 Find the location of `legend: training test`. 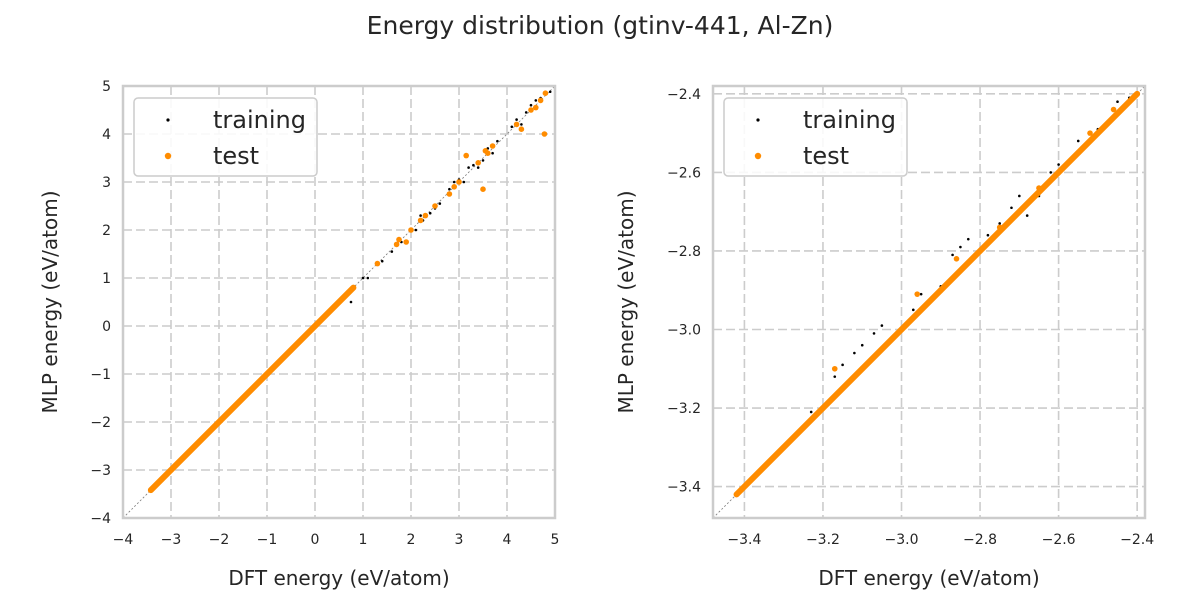

legend: training test is located at coordinates (815, 137).